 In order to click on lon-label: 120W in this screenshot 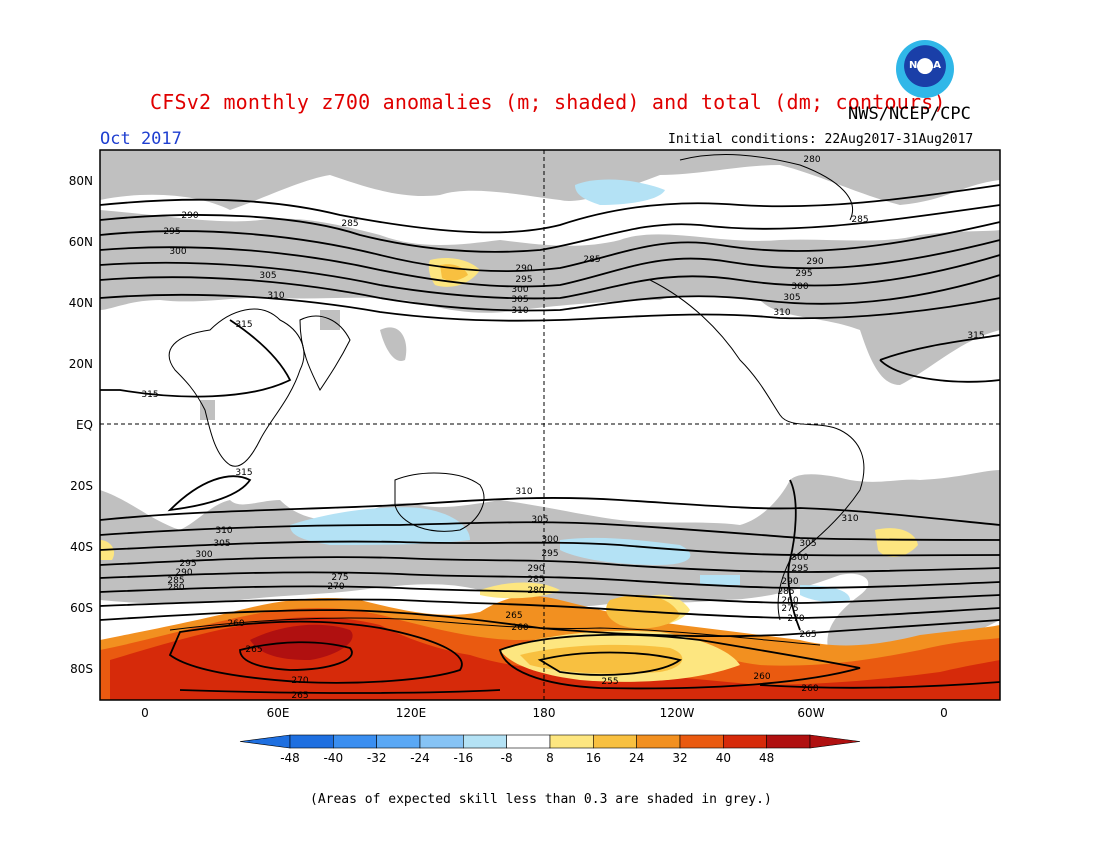, I will do `click(677, 713)`.